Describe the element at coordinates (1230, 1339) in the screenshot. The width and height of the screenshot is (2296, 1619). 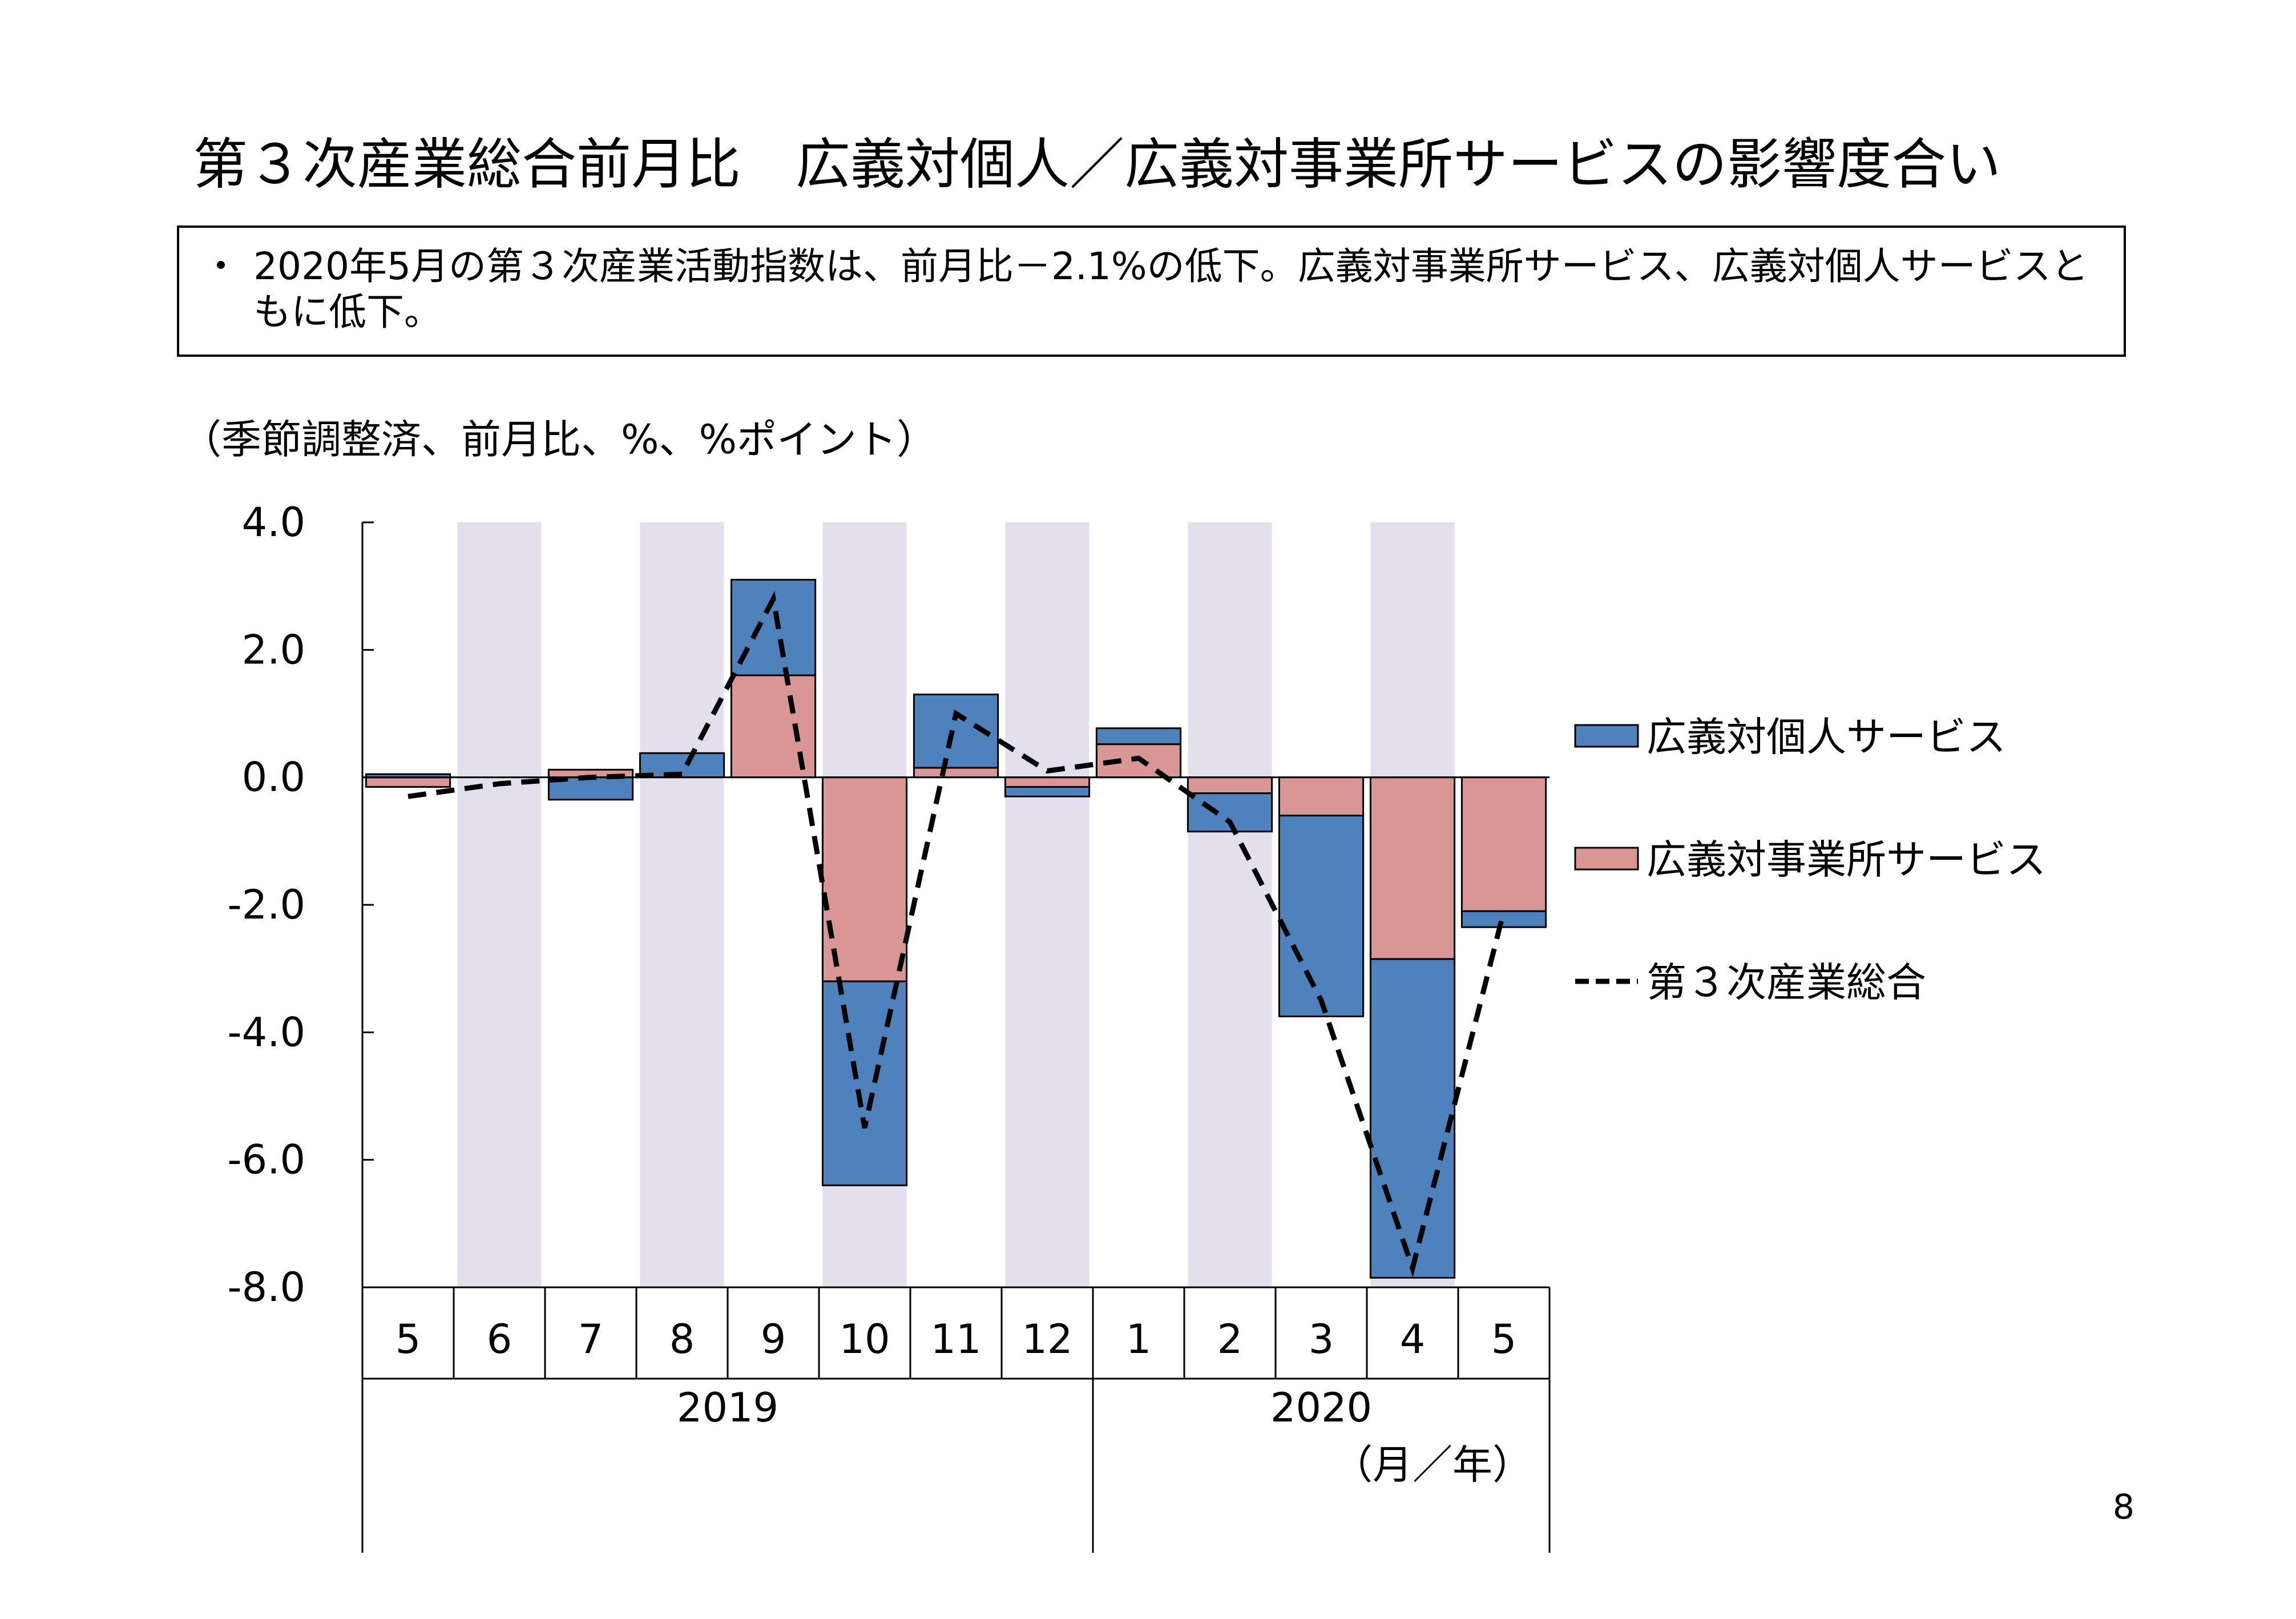
I see `x-tick-label-9: 2` at that location.